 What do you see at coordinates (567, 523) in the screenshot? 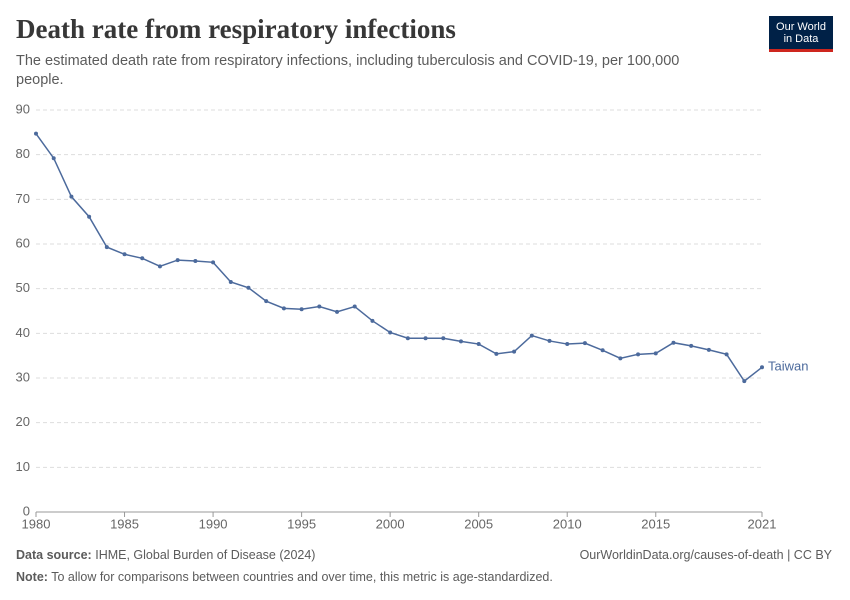
I see `x-tick-label: 2010` at bounding box center [567, 523].